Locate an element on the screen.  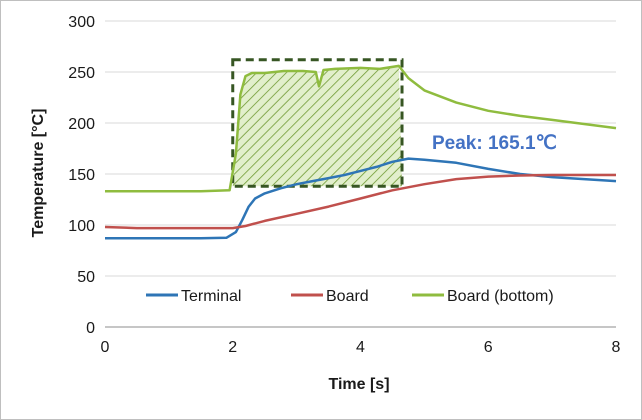
y-tick-label-100: 100 is located at coordinates (81, 226).